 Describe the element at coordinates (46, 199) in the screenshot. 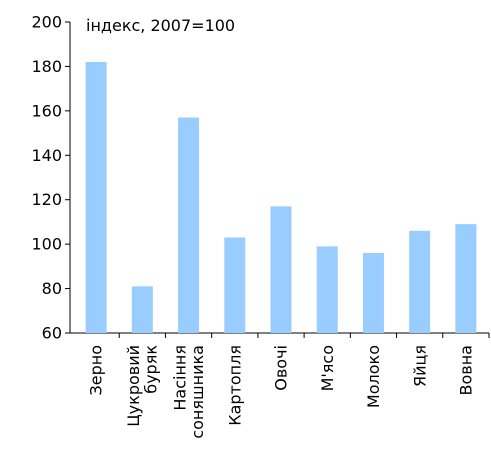

I see `y-tick-label: 120` at that location.